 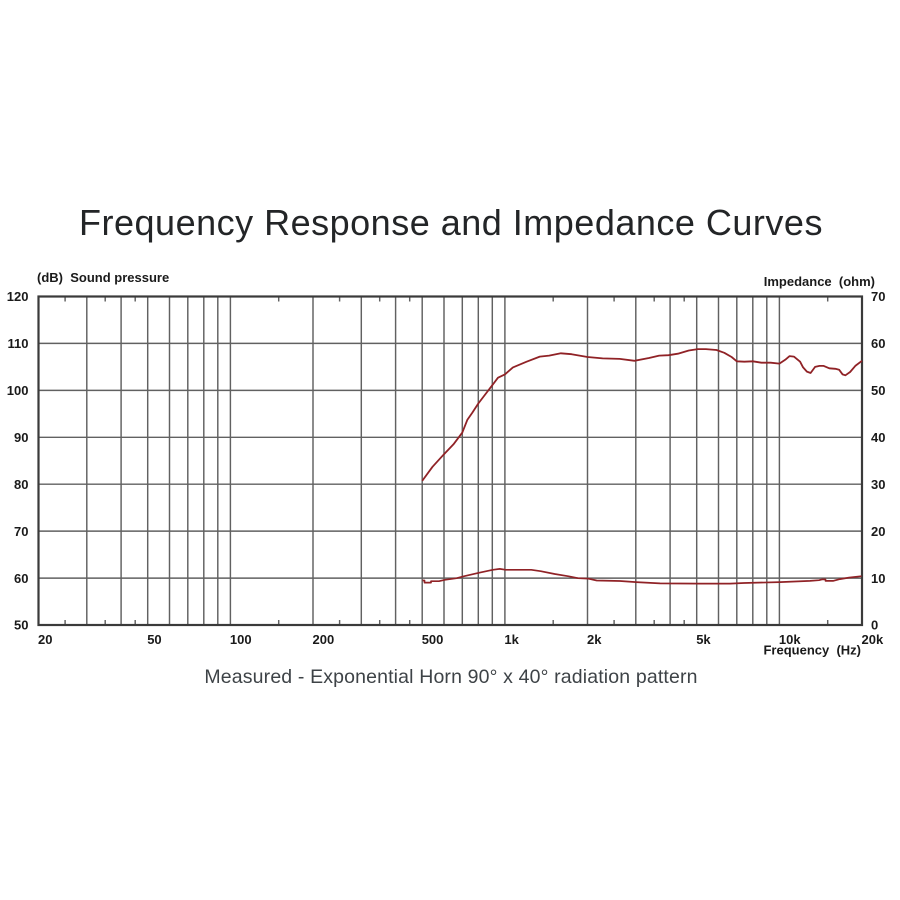 What do you see at coordinates (103, 277) in the screenshot?
I see `svg-text: (dB) Sound pressure` at bounding box center [103, 277].